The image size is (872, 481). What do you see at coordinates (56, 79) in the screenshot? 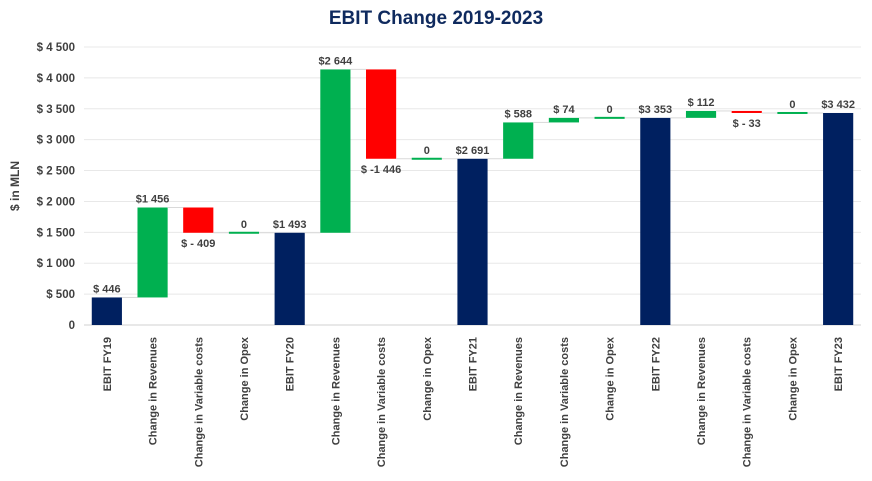
I see `y-tick-label: $ 4 000` at bounding box center [56, 79].